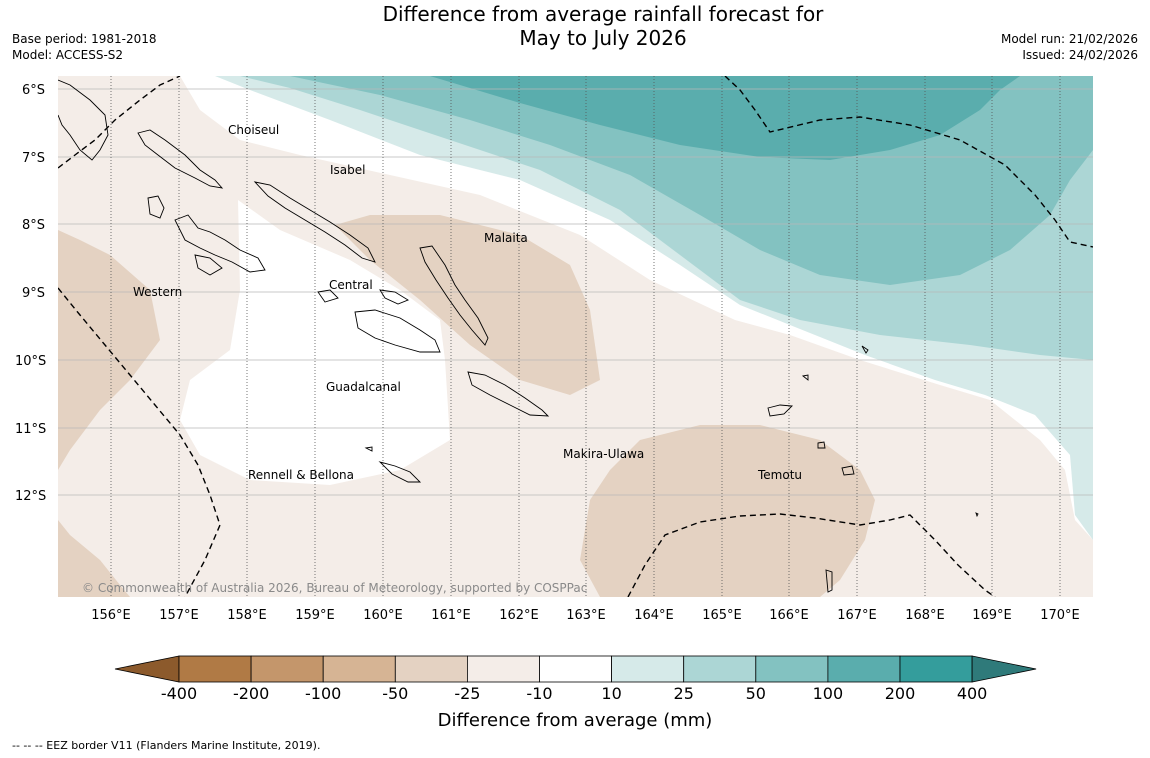 The width and height of the screenshot is (1150, 758). What do you see at coordinates (811, 555) in the screenshot?
I see `eez-south` at bounding box center [811, 555].